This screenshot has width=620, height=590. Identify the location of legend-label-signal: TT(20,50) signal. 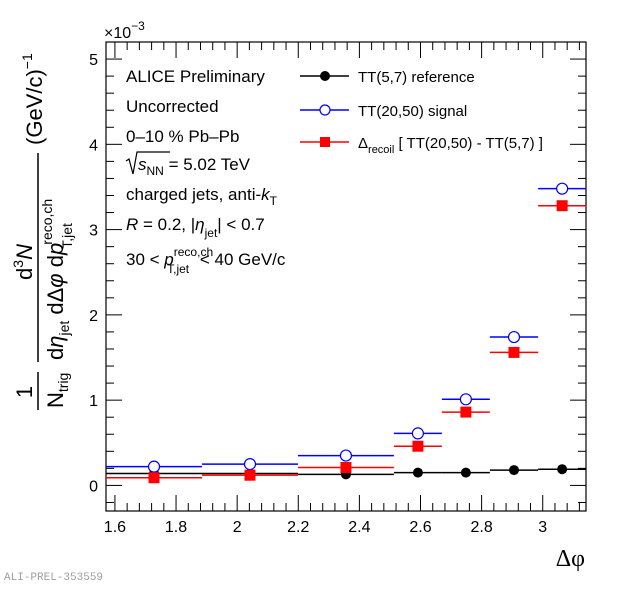
(412, 111).